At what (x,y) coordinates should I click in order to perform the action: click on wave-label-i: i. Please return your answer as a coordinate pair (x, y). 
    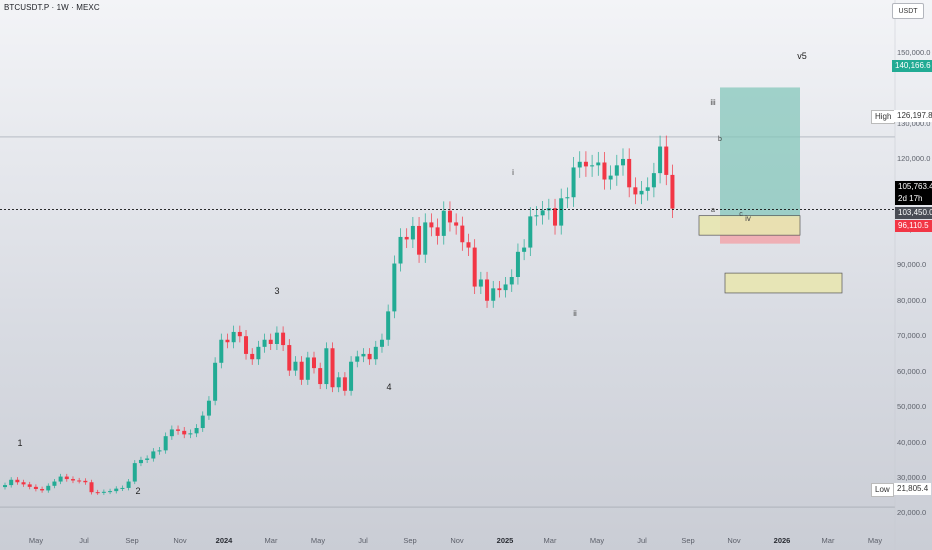
    Looking at the image, I should click on (513, 172).